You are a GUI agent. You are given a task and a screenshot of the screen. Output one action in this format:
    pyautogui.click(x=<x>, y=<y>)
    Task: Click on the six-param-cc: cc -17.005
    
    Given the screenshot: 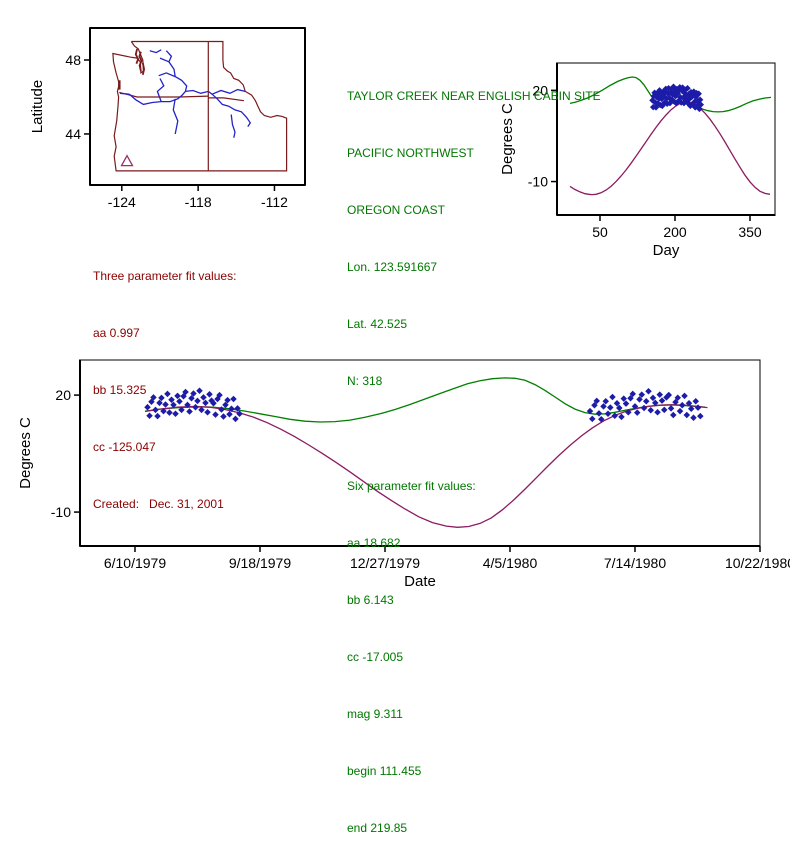 What is the action you would take?
    pyautogui.click(x=375, y=657)
    